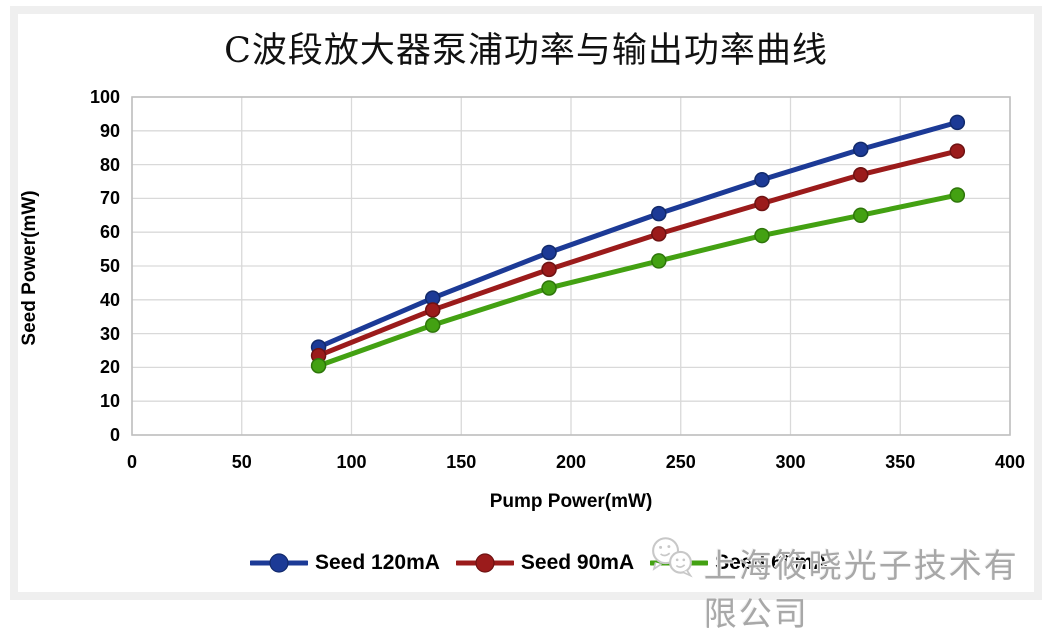 The image size is (1052, 635). I want to click on x-tick-label: 200, so click(571, 462).